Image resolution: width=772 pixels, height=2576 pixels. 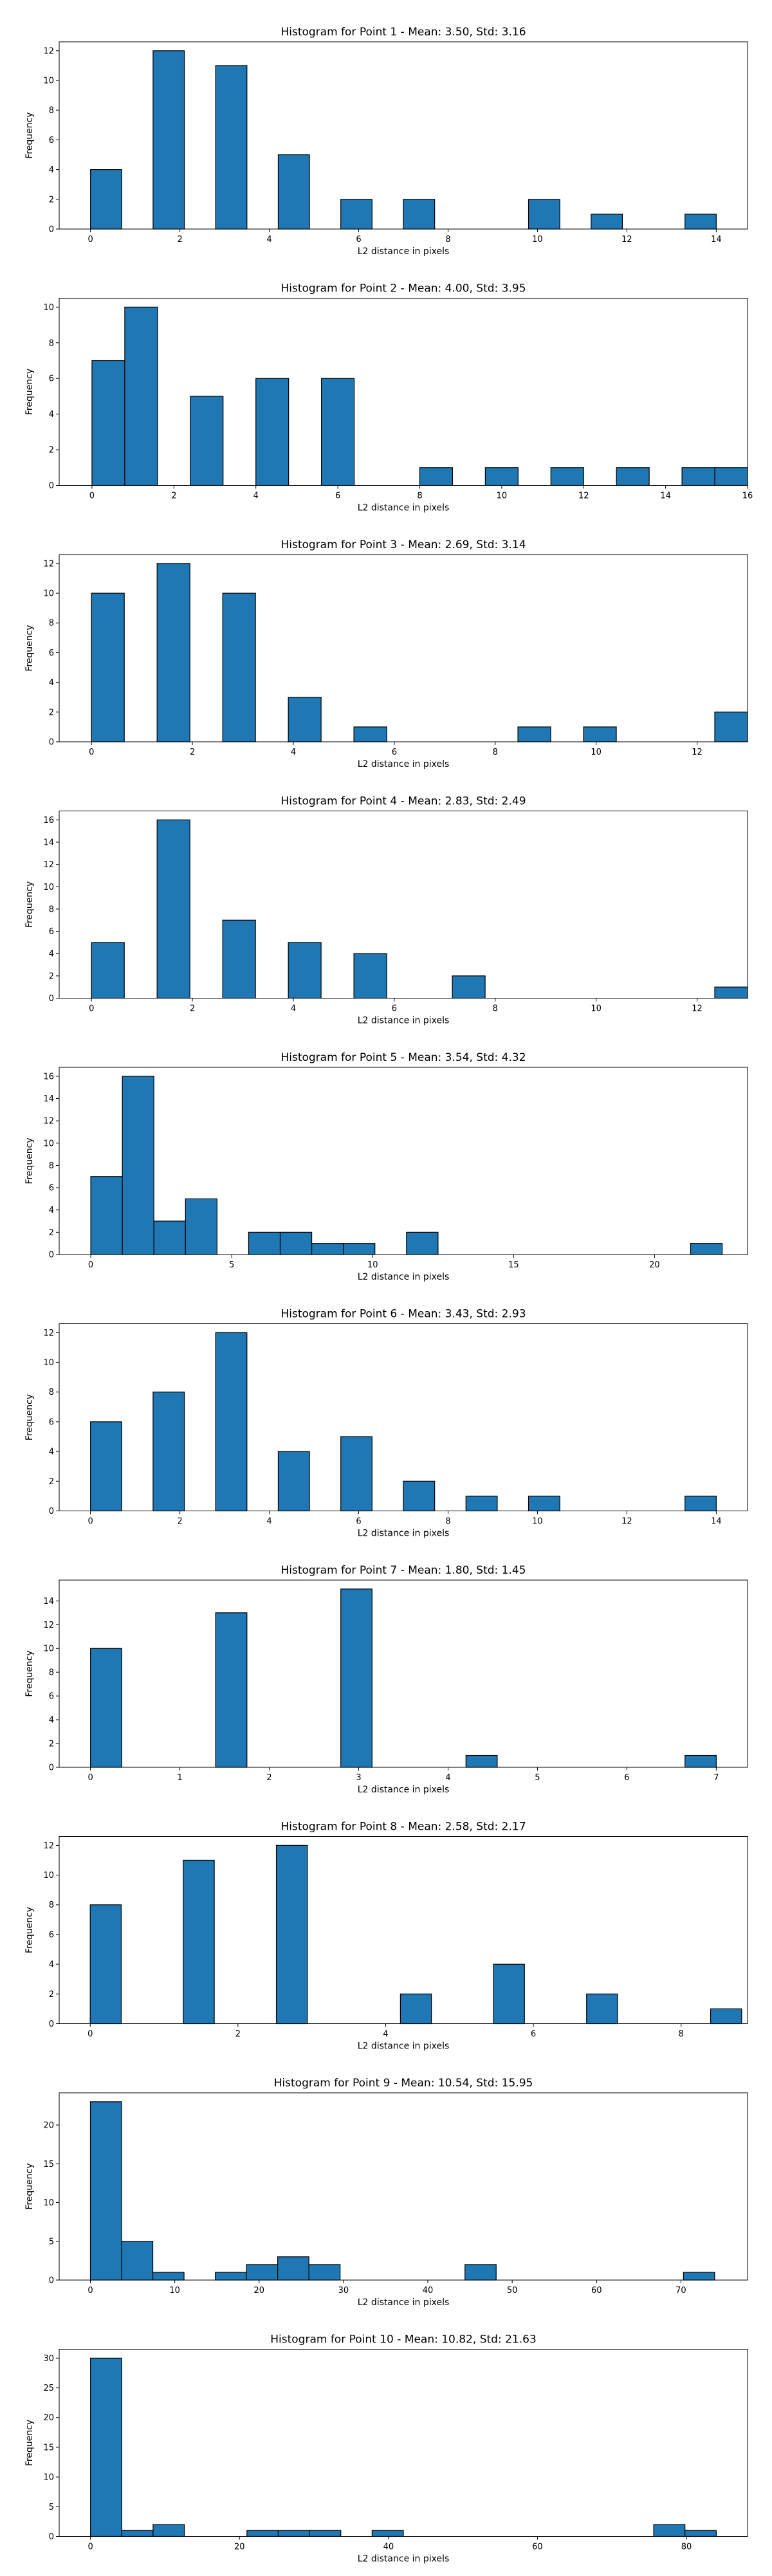 What do you see at coordinates (716, 239) in the screenshot?
I see `x-tick-label: 14` at bounding box center [716, 239].